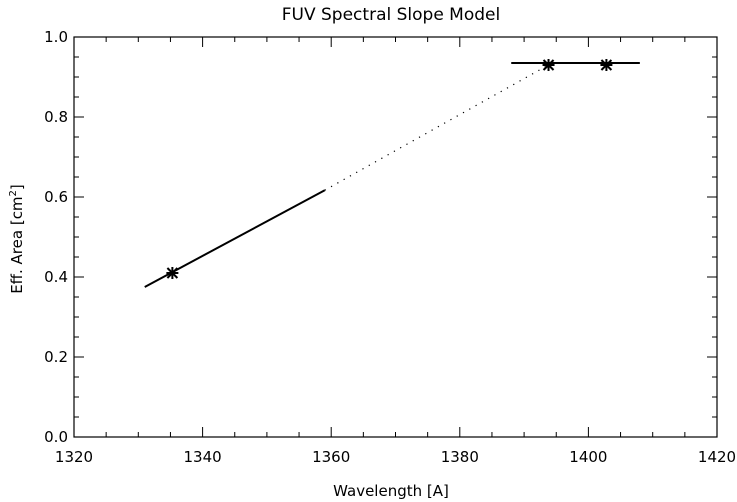 The height and width of the screenshot is (502, 737). Describe the element at coordinates (391, 15) in the screenshot. I see `chart-title: FUV Spectral Slope Model` at that location.